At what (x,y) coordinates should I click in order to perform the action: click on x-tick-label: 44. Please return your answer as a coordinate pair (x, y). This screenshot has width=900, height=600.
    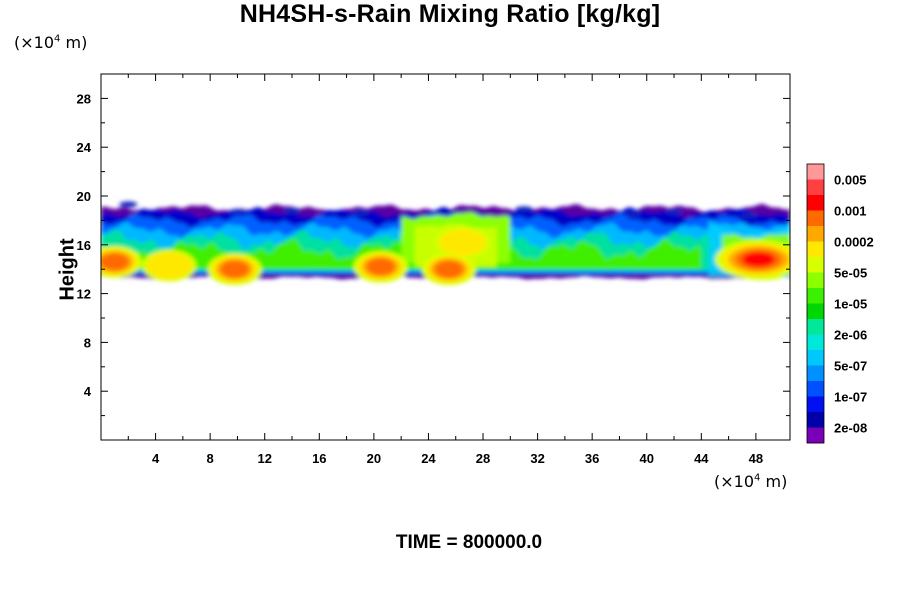
    Looking at the image, I should click on (701, 458).